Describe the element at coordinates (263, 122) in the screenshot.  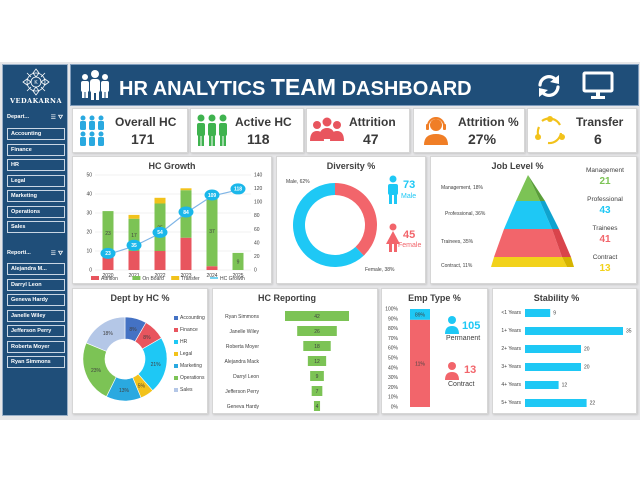
I see `kpi-label: Active HC` at that location.